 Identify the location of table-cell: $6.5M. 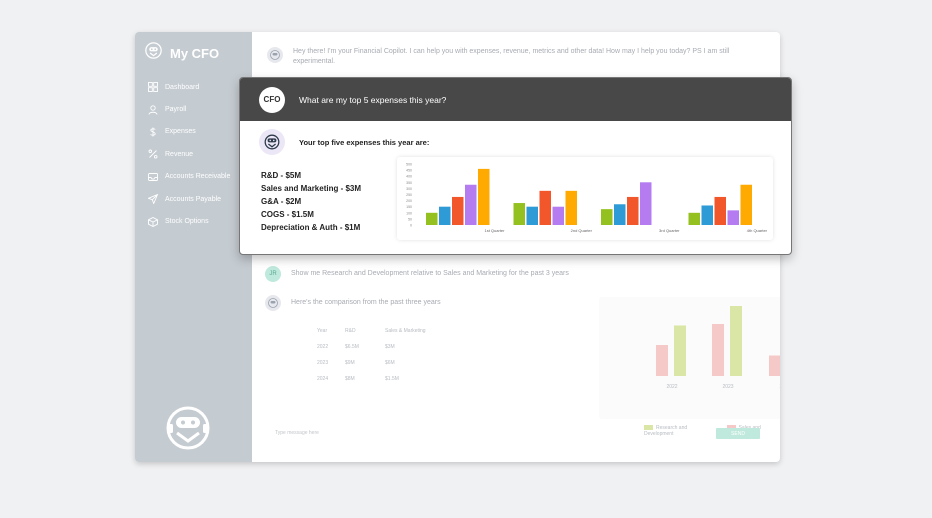
(352, 347).